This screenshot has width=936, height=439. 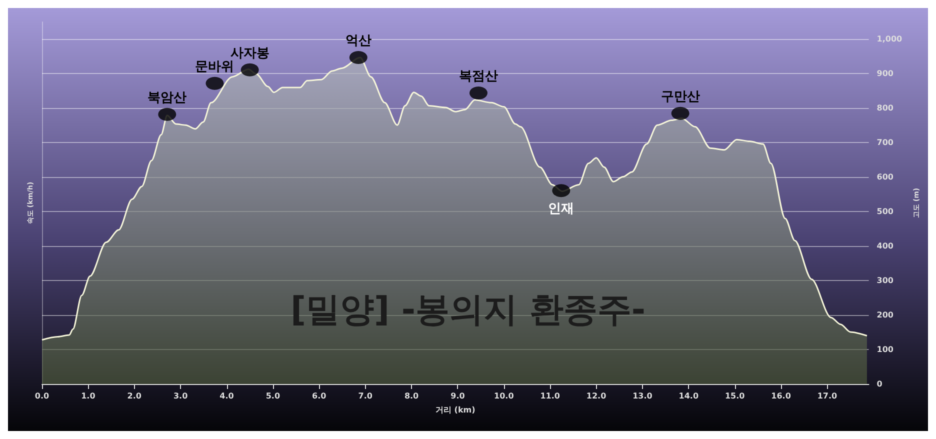 I want to click on x-tick-label: 9.0, so click(x=458, y=396).